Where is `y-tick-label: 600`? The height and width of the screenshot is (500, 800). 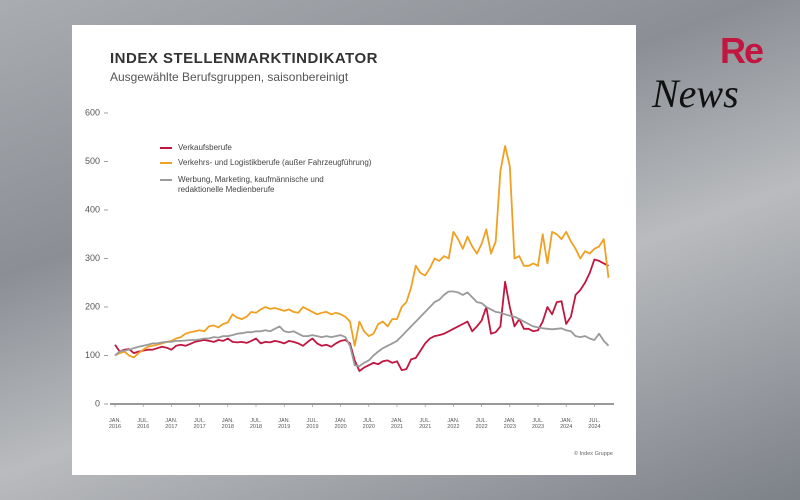 y-tick-label: 600 is located at coordinates (92, 112).